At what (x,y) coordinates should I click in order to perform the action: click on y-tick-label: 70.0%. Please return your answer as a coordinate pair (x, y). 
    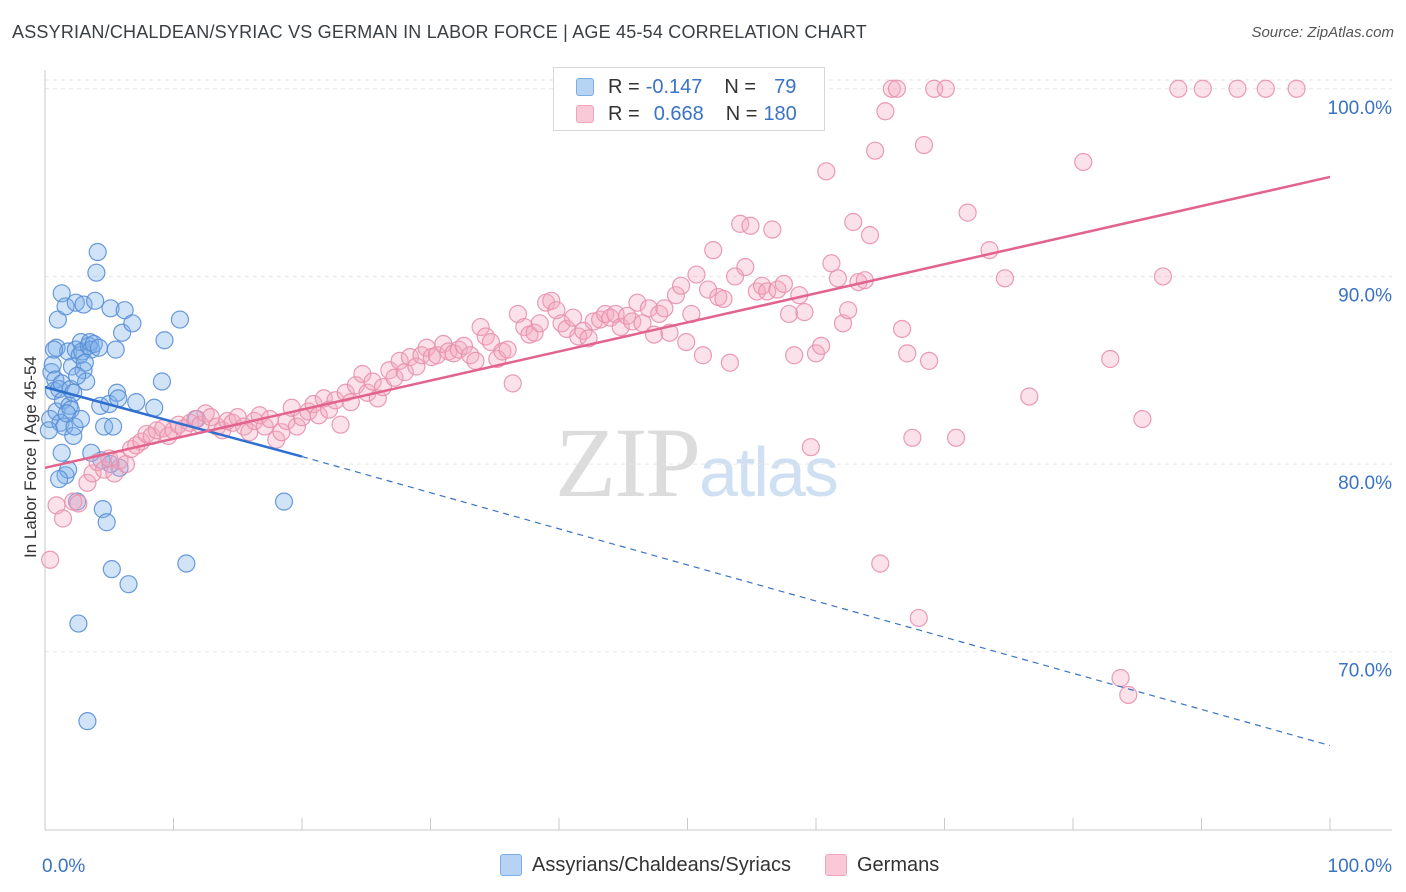
    Looking at the image, I should click on (1365, 671).